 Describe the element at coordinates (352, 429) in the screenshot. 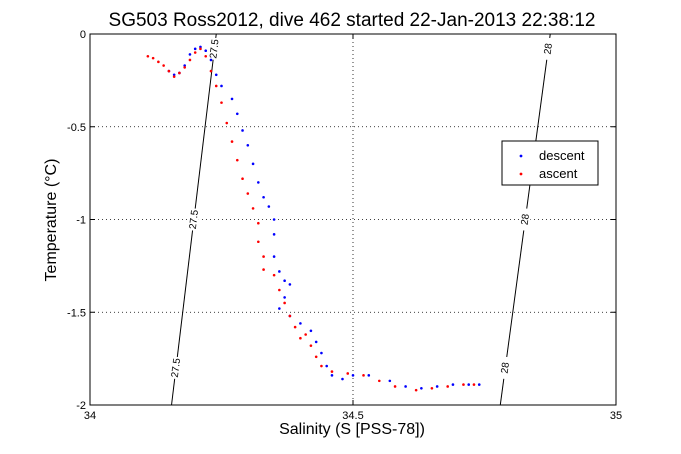

I see `x-axis-label: Salinity (S [PSS-78])` at that location.